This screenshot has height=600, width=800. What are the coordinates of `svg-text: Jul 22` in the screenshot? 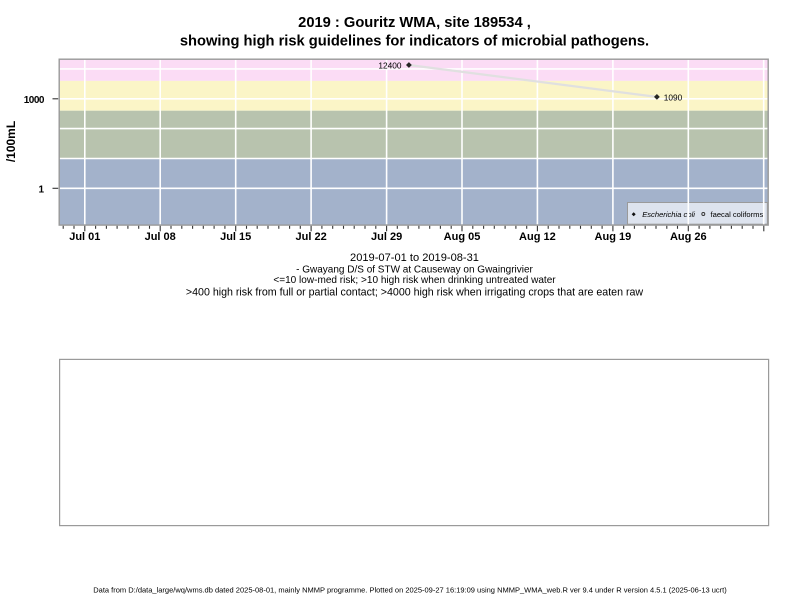 It's located at (311, 237).